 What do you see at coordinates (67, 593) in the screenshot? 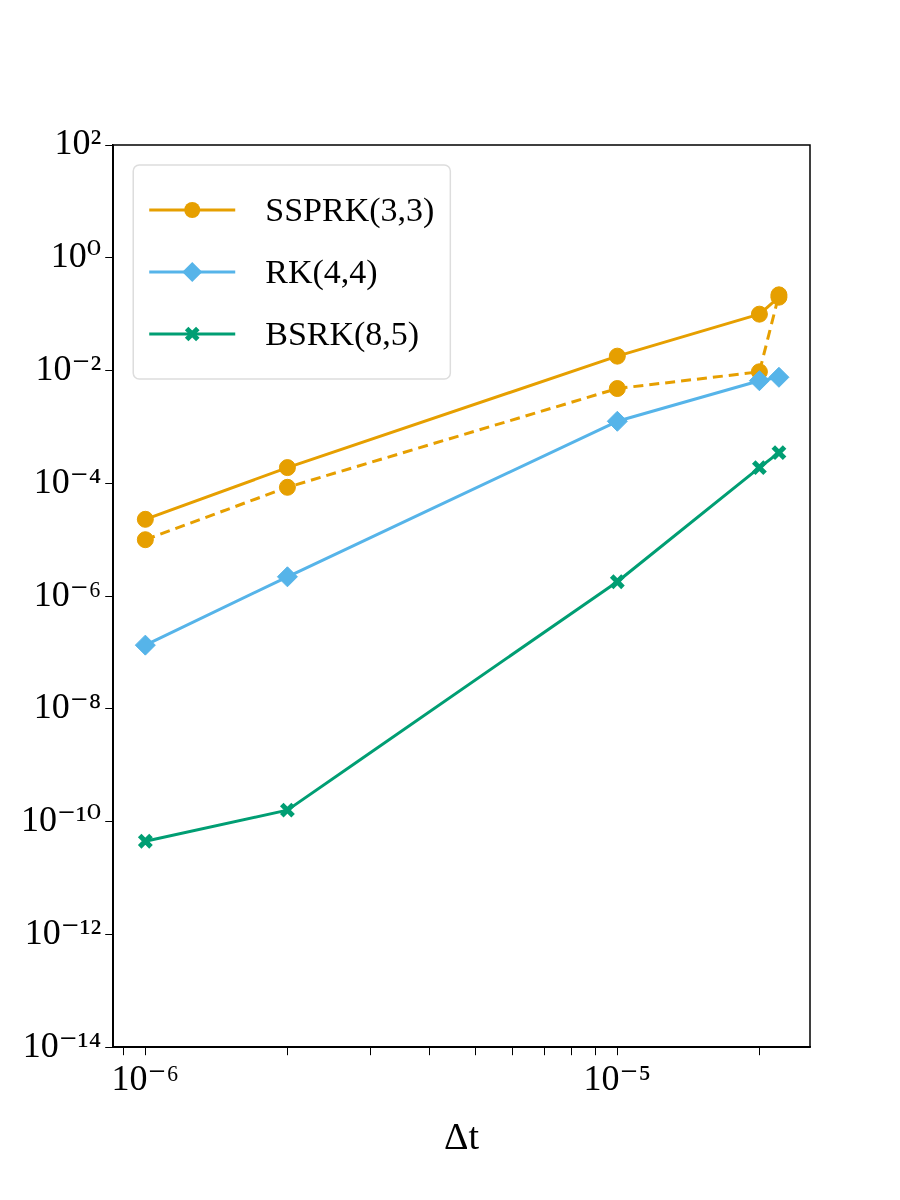
I see `y-tick-label: 10⁻⁶` at bounding box center [67, 593].